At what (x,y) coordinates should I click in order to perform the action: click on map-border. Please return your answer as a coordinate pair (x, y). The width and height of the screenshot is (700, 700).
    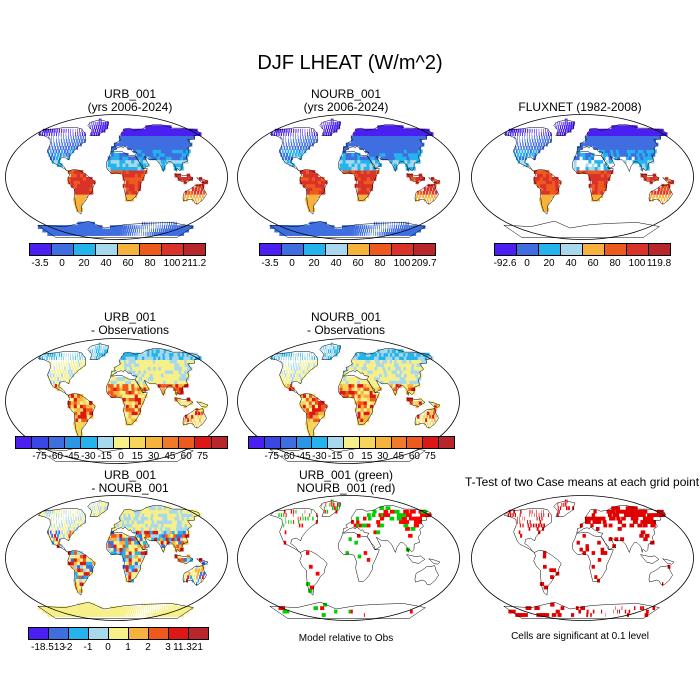
    Looking at the image, I should click on (582, 177).